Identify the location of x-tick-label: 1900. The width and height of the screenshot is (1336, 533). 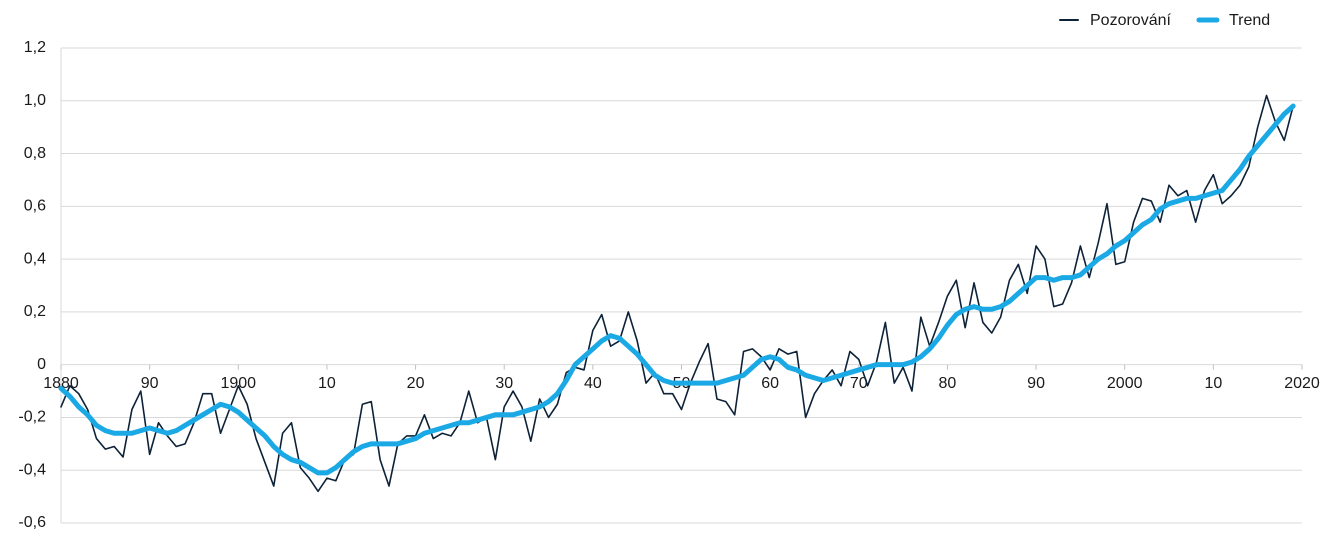
(238, 383).